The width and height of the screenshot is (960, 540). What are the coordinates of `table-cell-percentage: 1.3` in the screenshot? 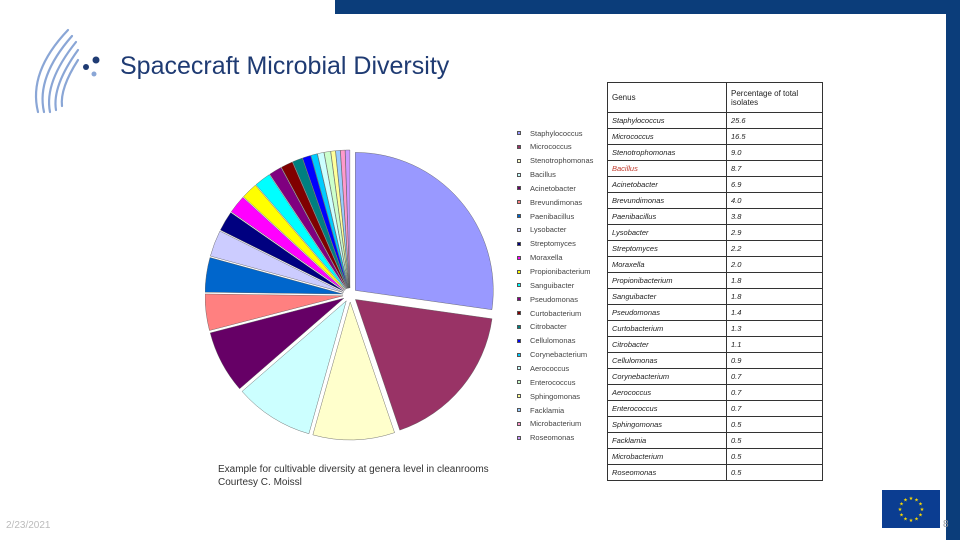 It's located at (774, 328).